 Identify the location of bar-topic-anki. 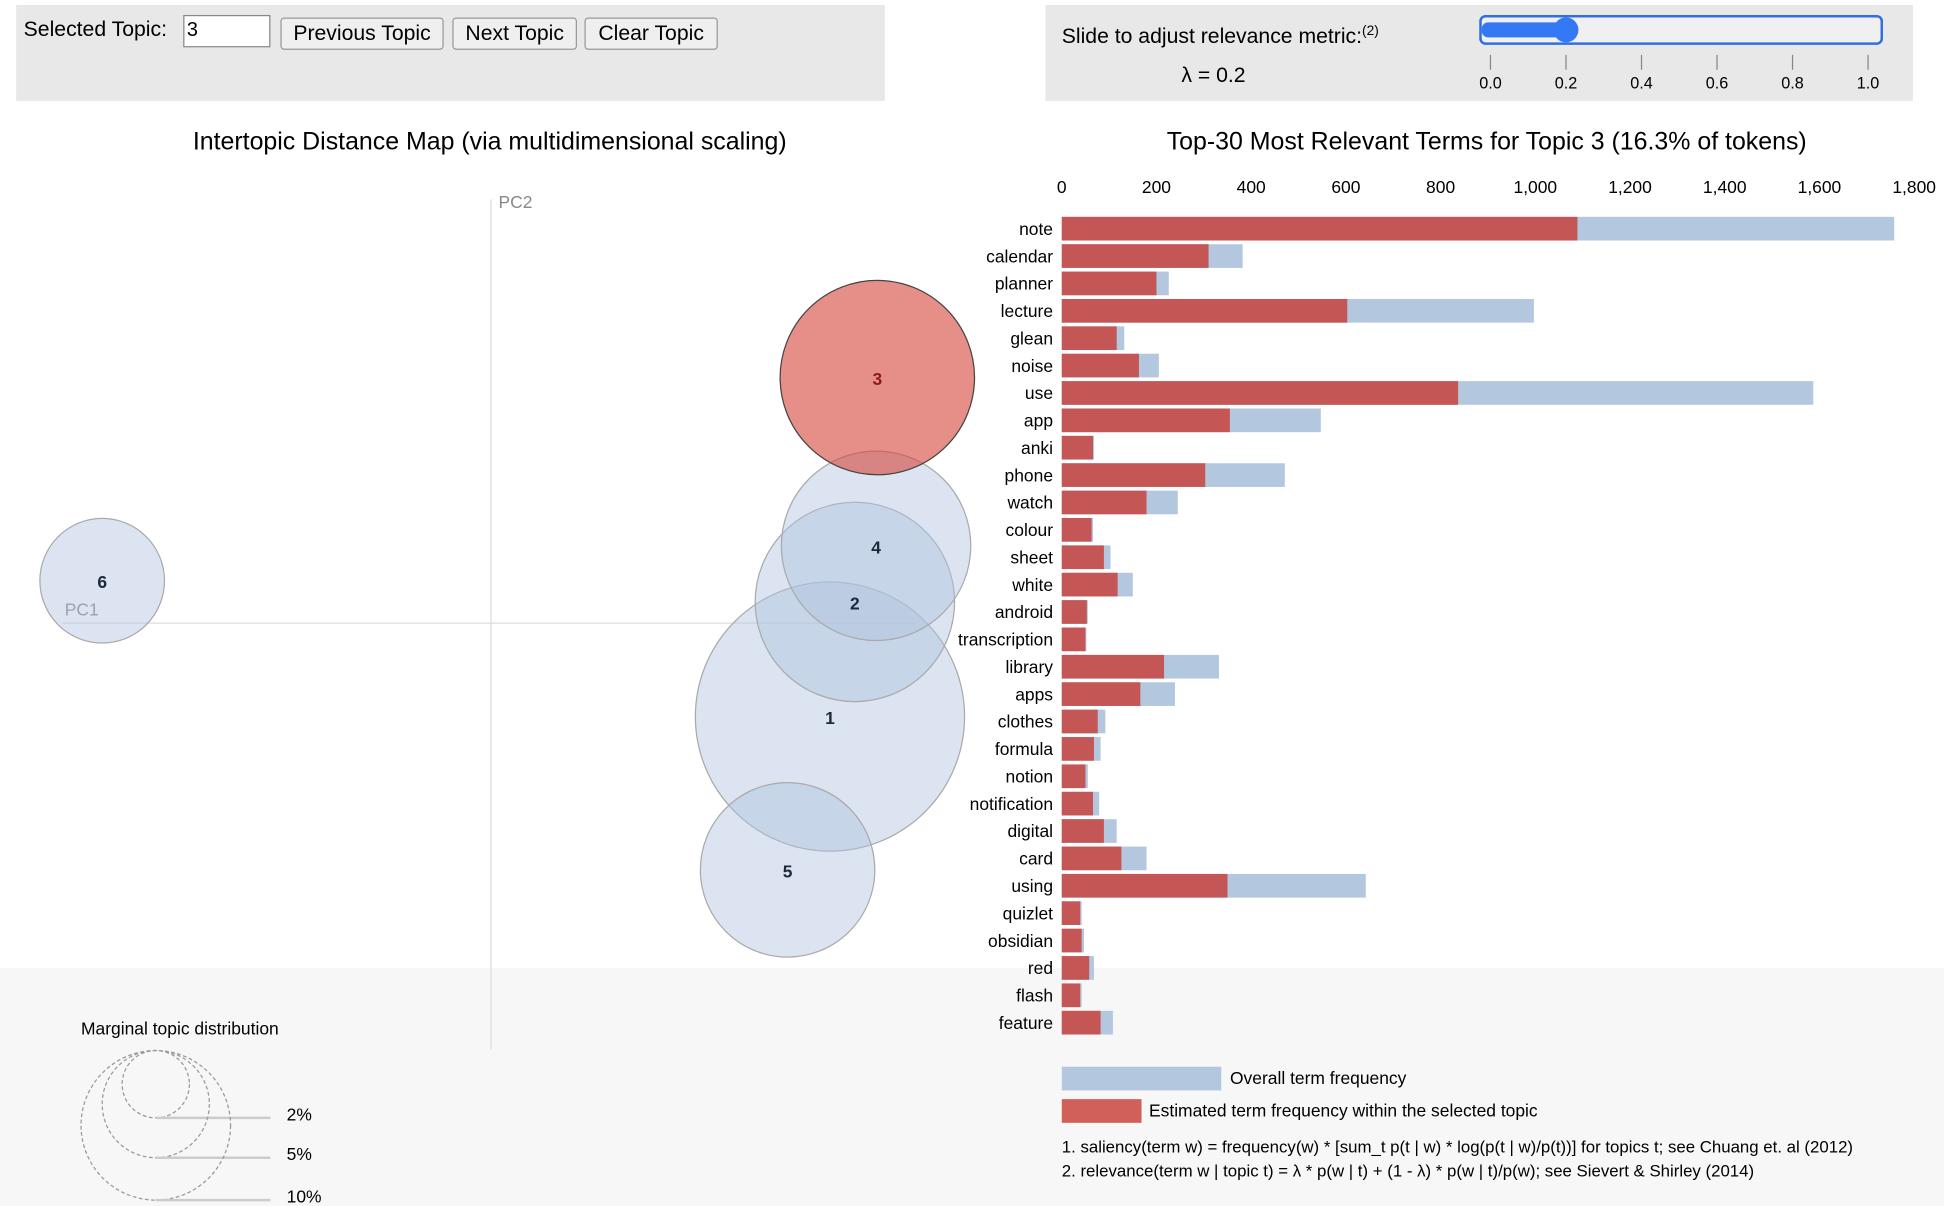
(1077, 447).